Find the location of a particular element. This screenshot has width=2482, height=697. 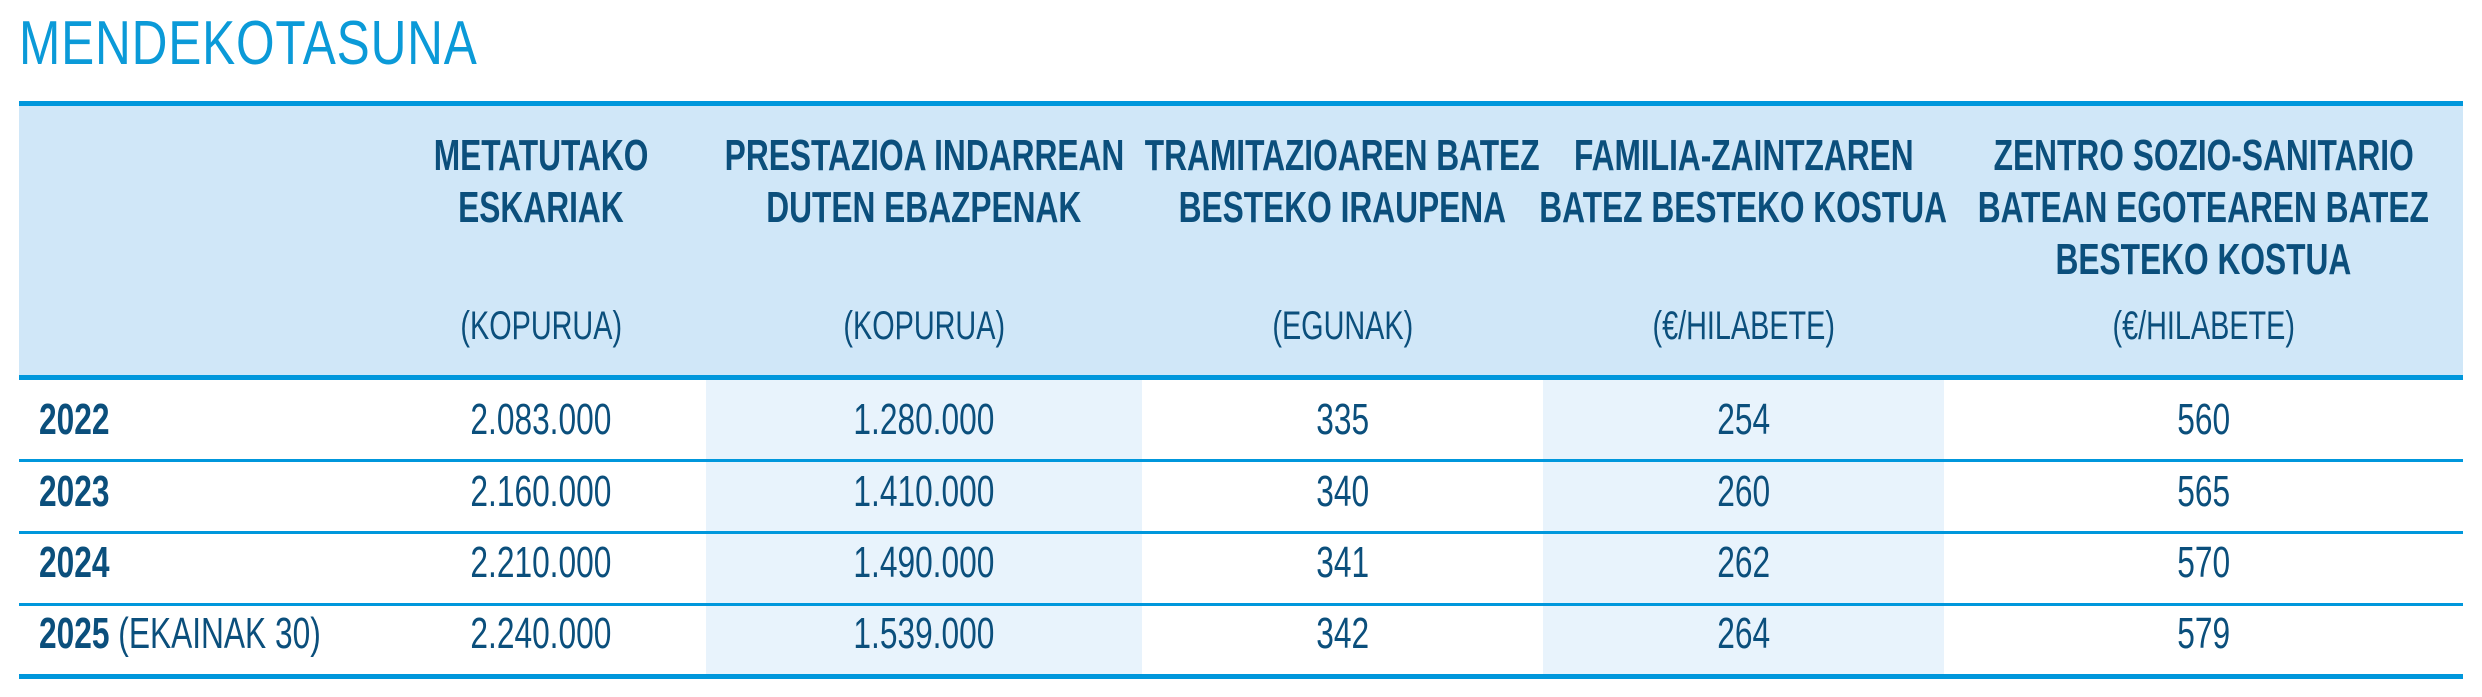

row-year-label: 2023 is located at coordinates (74, 491).